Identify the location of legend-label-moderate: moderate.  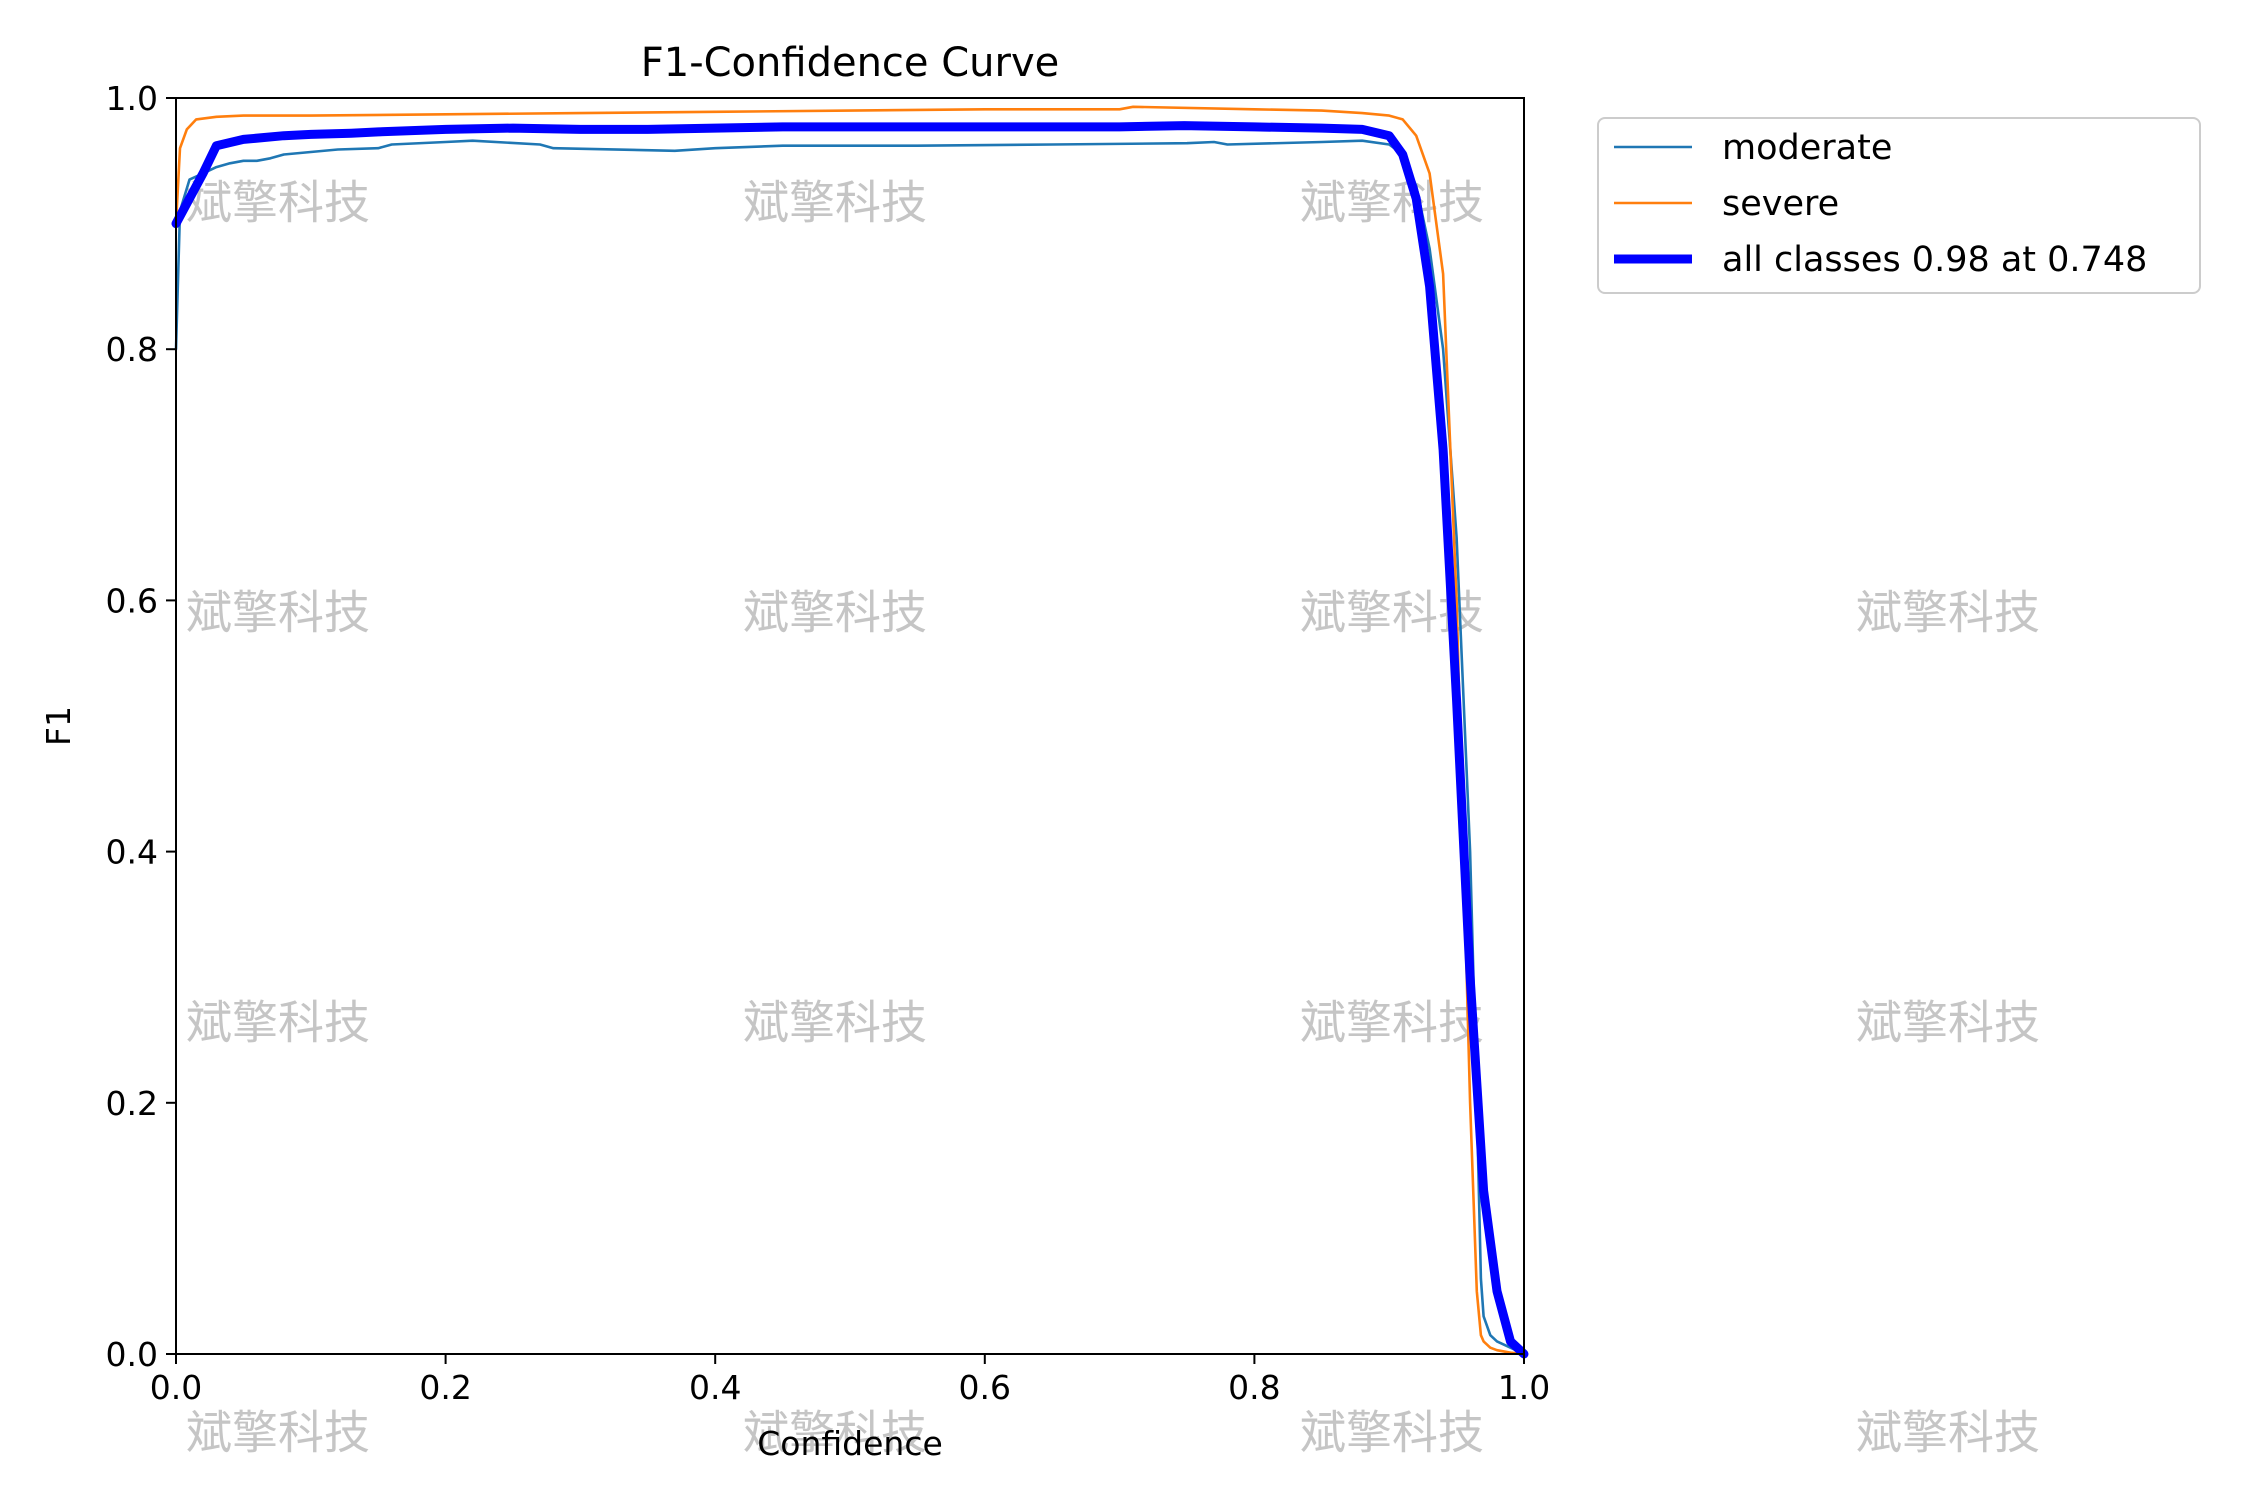
(1807, 148).